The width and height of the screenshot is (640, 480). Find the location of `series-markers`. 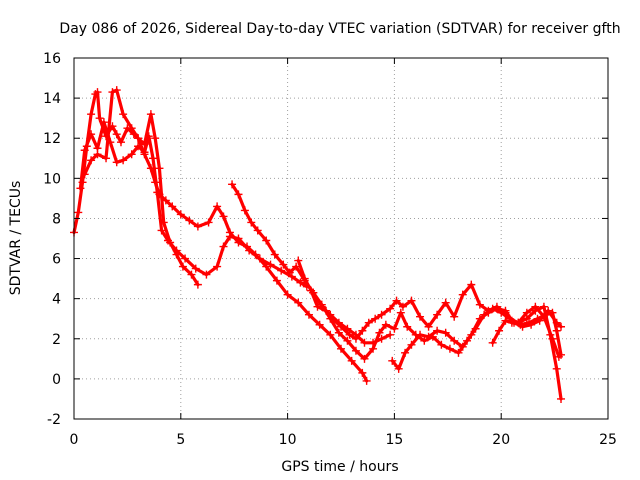

series-markers is located at coordinates (141, 187).